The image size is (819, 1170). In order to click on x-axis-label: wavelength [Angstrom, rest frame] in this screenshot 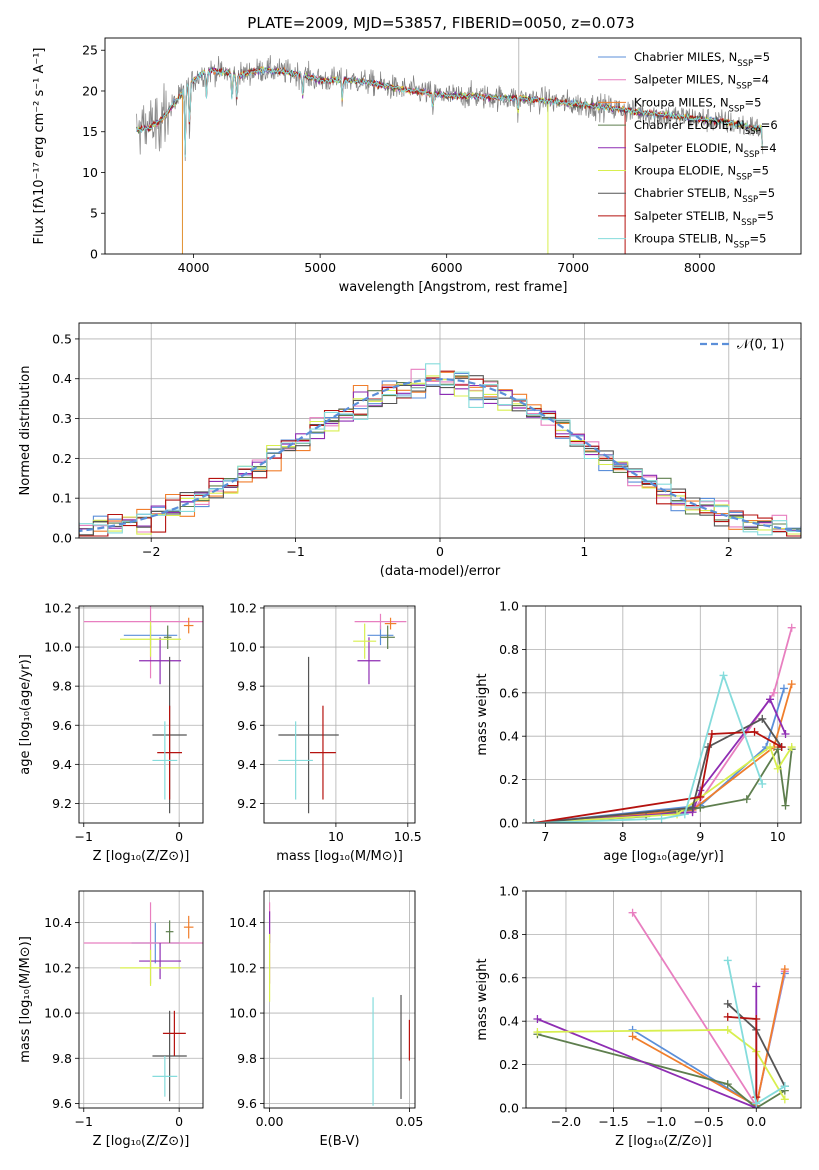, I will do `click(453, 287)`.